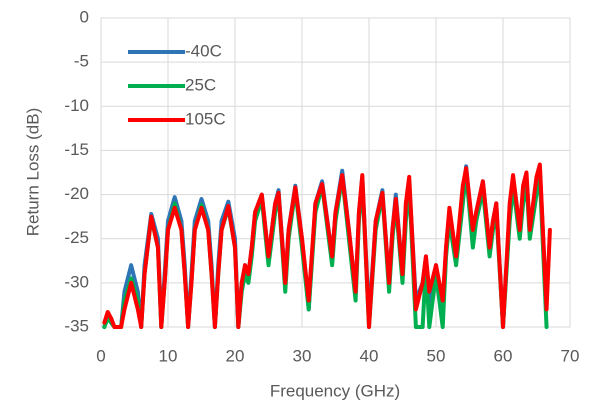 This screenshot has height=419, width=595. Describe the element at coordinates (168, 355) in the screenshot. I see `x-tick-label: 10` at that location.